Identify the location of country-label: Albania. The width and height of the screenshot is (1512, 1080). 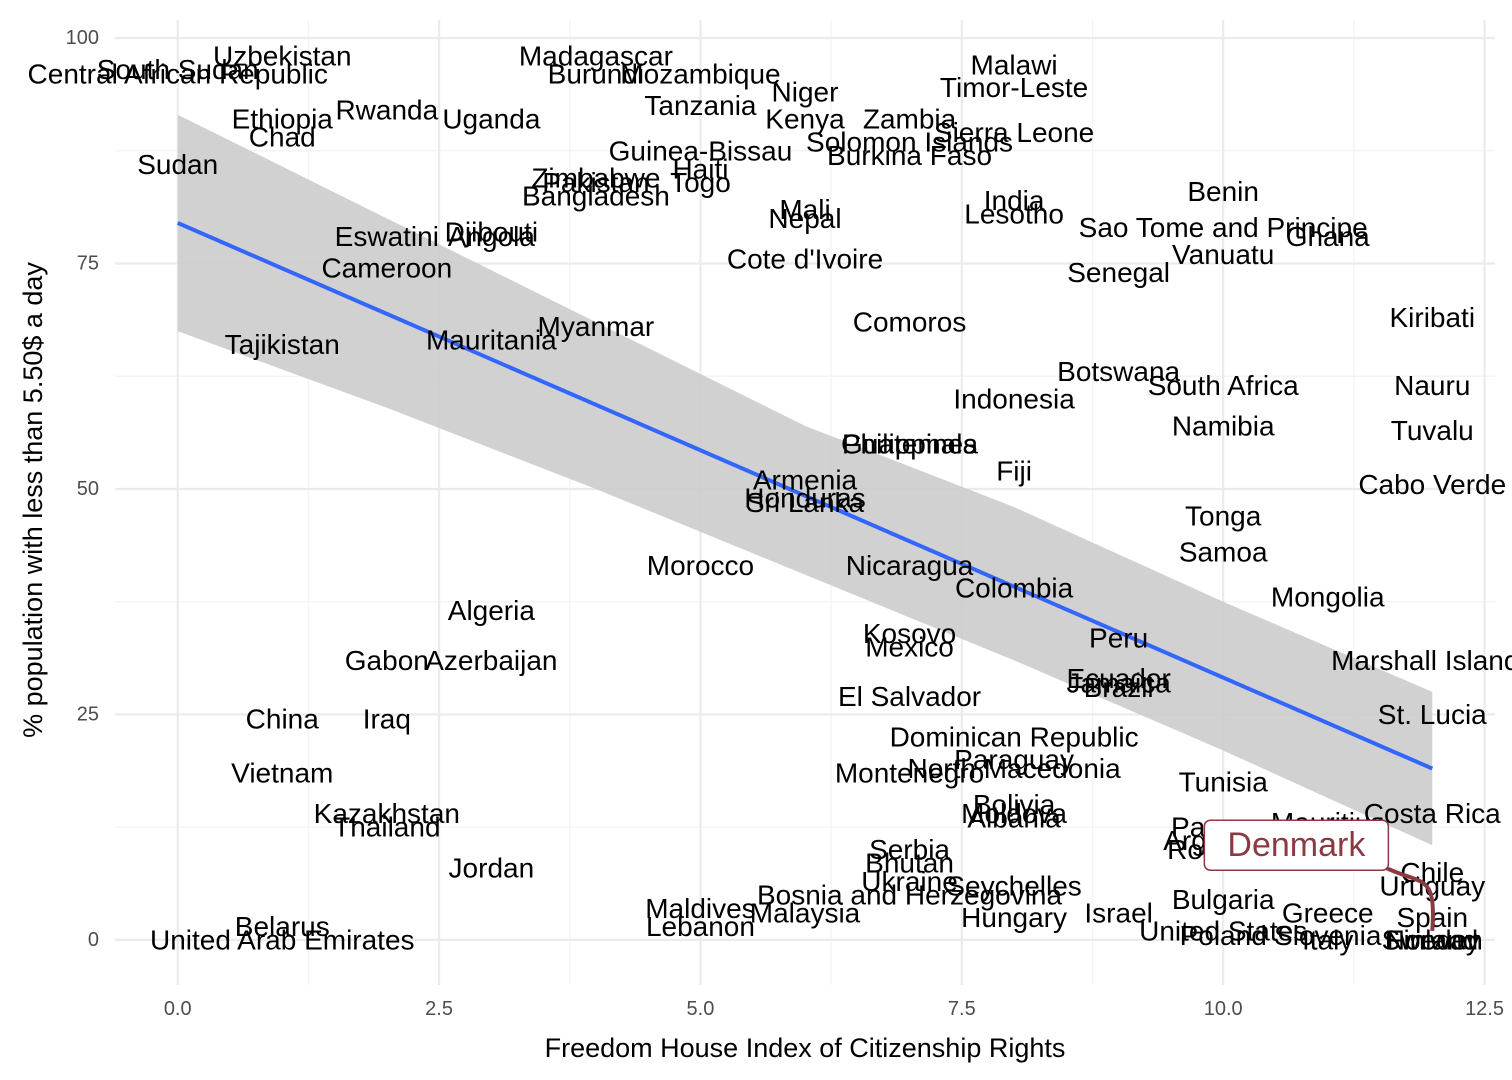
(1014, 818).